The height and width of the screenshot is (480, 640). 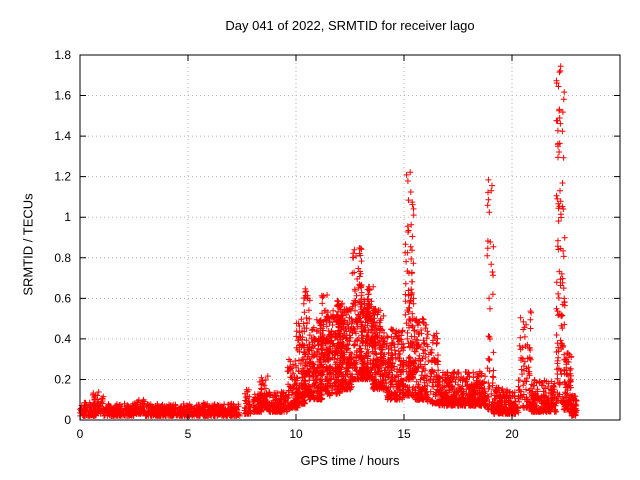 I want to click on x-tick-label: 20, so click(x=512, y=434).